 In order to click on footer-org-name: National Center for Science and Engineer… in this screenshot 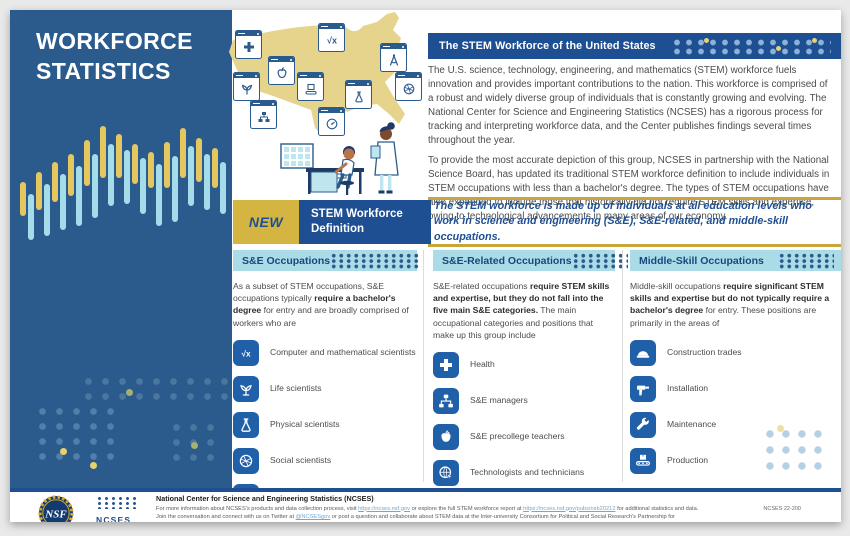, I will do `click(265, 498)`.